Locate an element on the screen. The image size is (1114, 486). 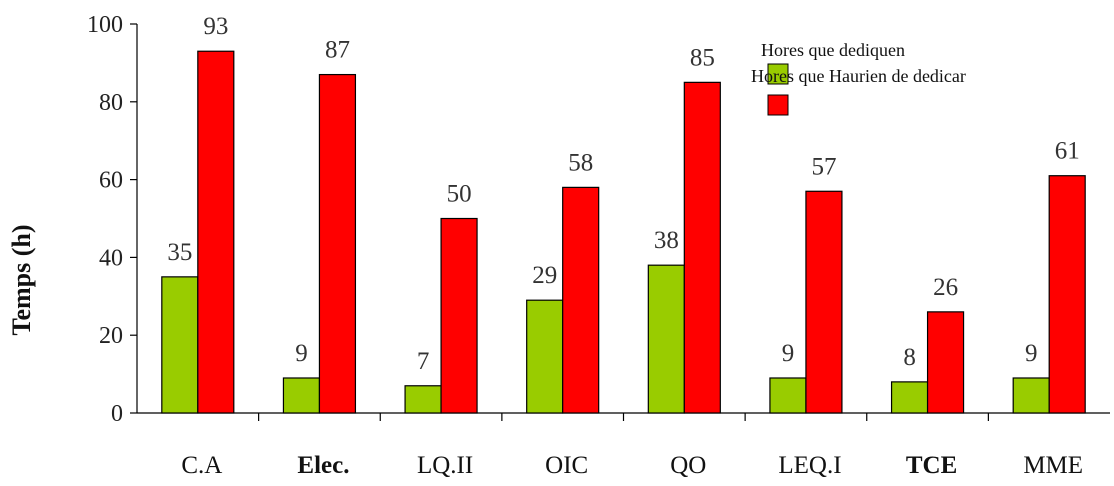
x-tick-label: TCE is located at coordinates (931, 465).